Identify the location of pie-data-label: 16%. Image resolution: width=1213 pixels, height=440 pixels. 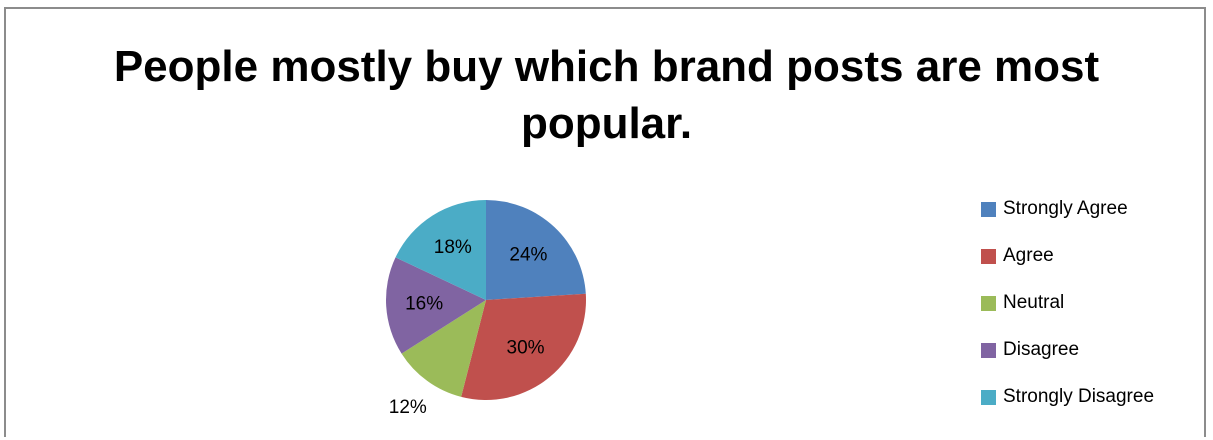
(424, 303).